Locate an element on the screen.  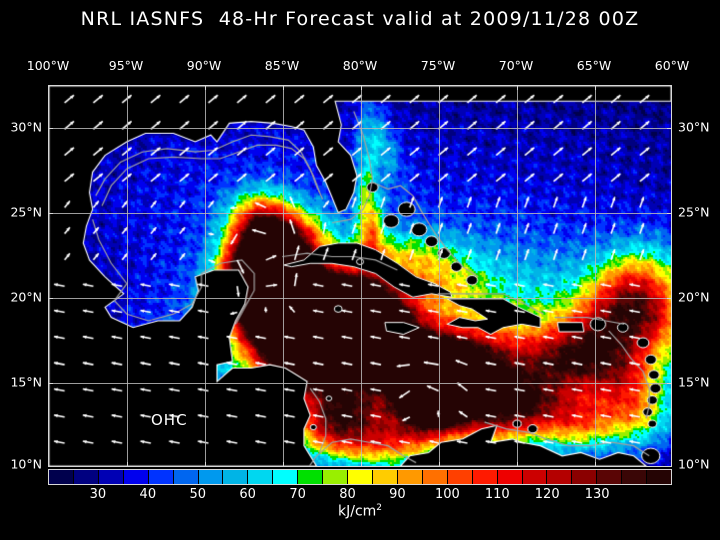
colorbar-tick-label-90: 90 is located at coordinates (397, 494).